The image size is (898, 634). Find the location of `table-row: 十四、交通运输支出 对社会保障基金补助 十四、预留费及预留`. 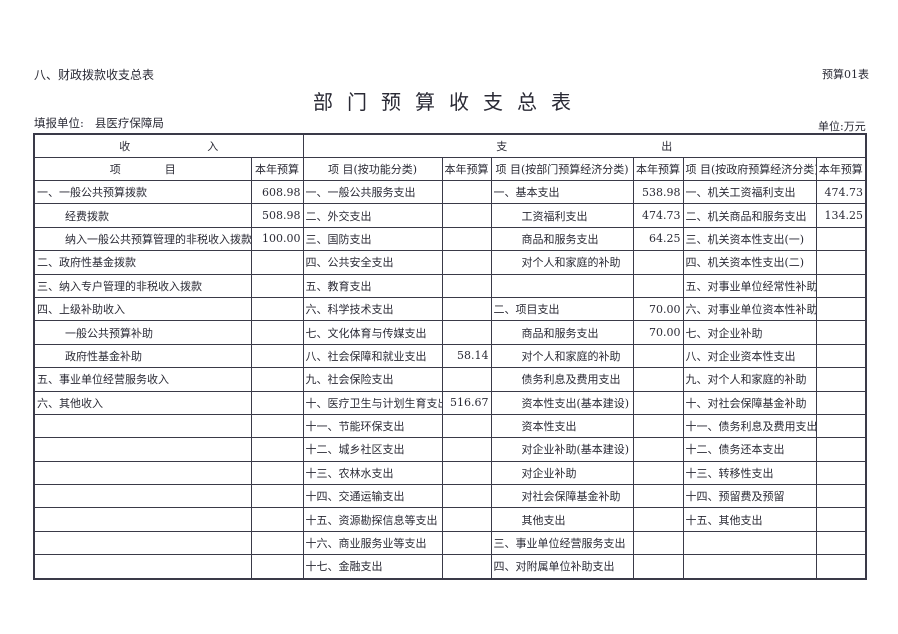

table-row: 十四、交通运输支出 对社会保障基金补助 十四、预留费及预留 is located at coordinates (450, 496).